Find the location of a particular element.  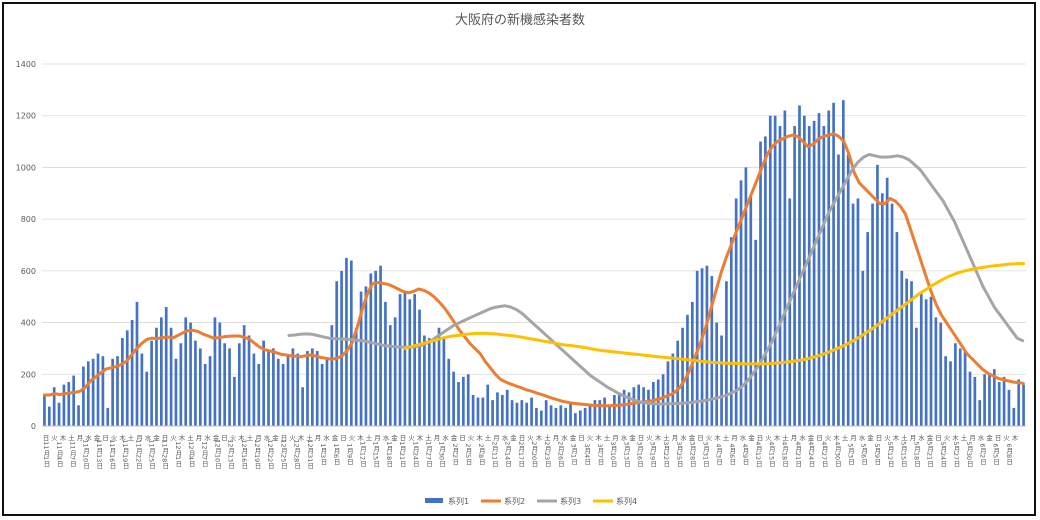

x-date-label: 11月25日 is located at coordinates (152, 454).